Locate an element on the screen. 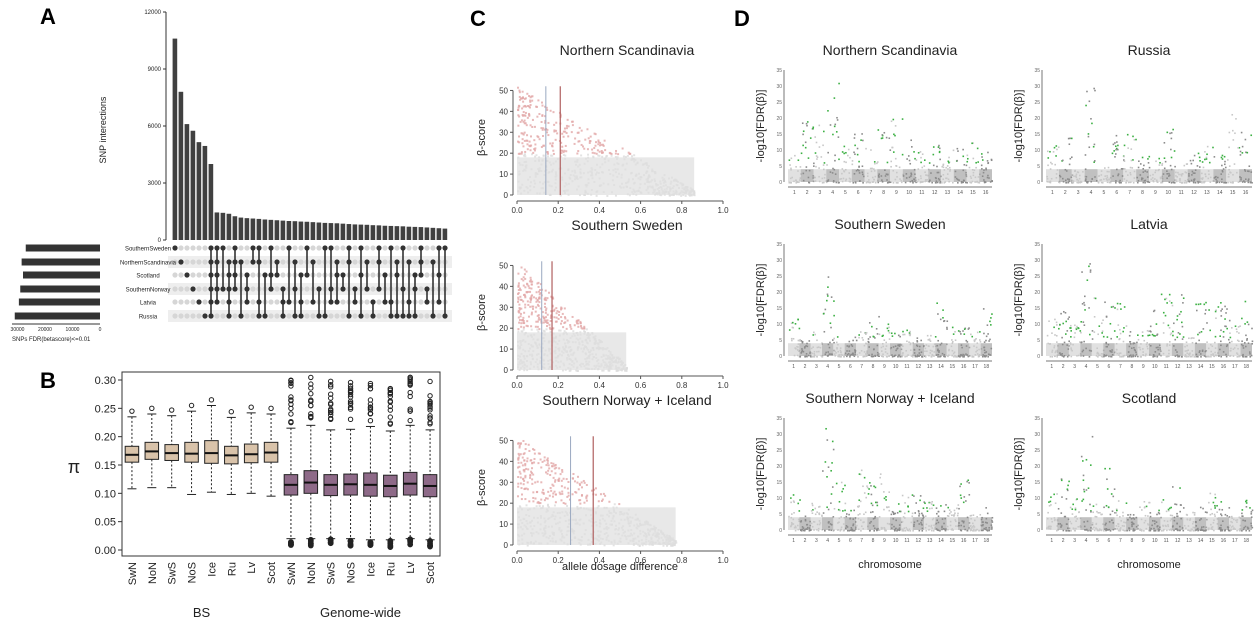  chromosome-label: 12 is located at coordinates (1194, 193).